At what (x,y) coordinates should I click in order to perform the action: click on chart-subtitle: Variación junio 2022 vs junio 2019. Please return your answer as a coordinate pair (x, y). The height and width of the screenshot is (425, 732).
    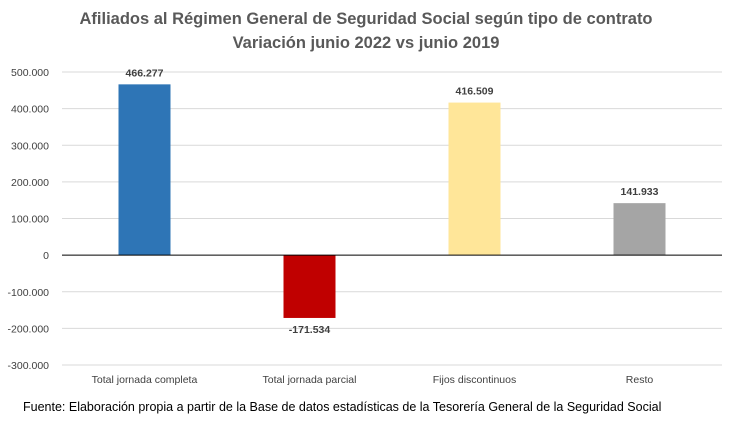
    Looking at the image, I should click on (366, 43).